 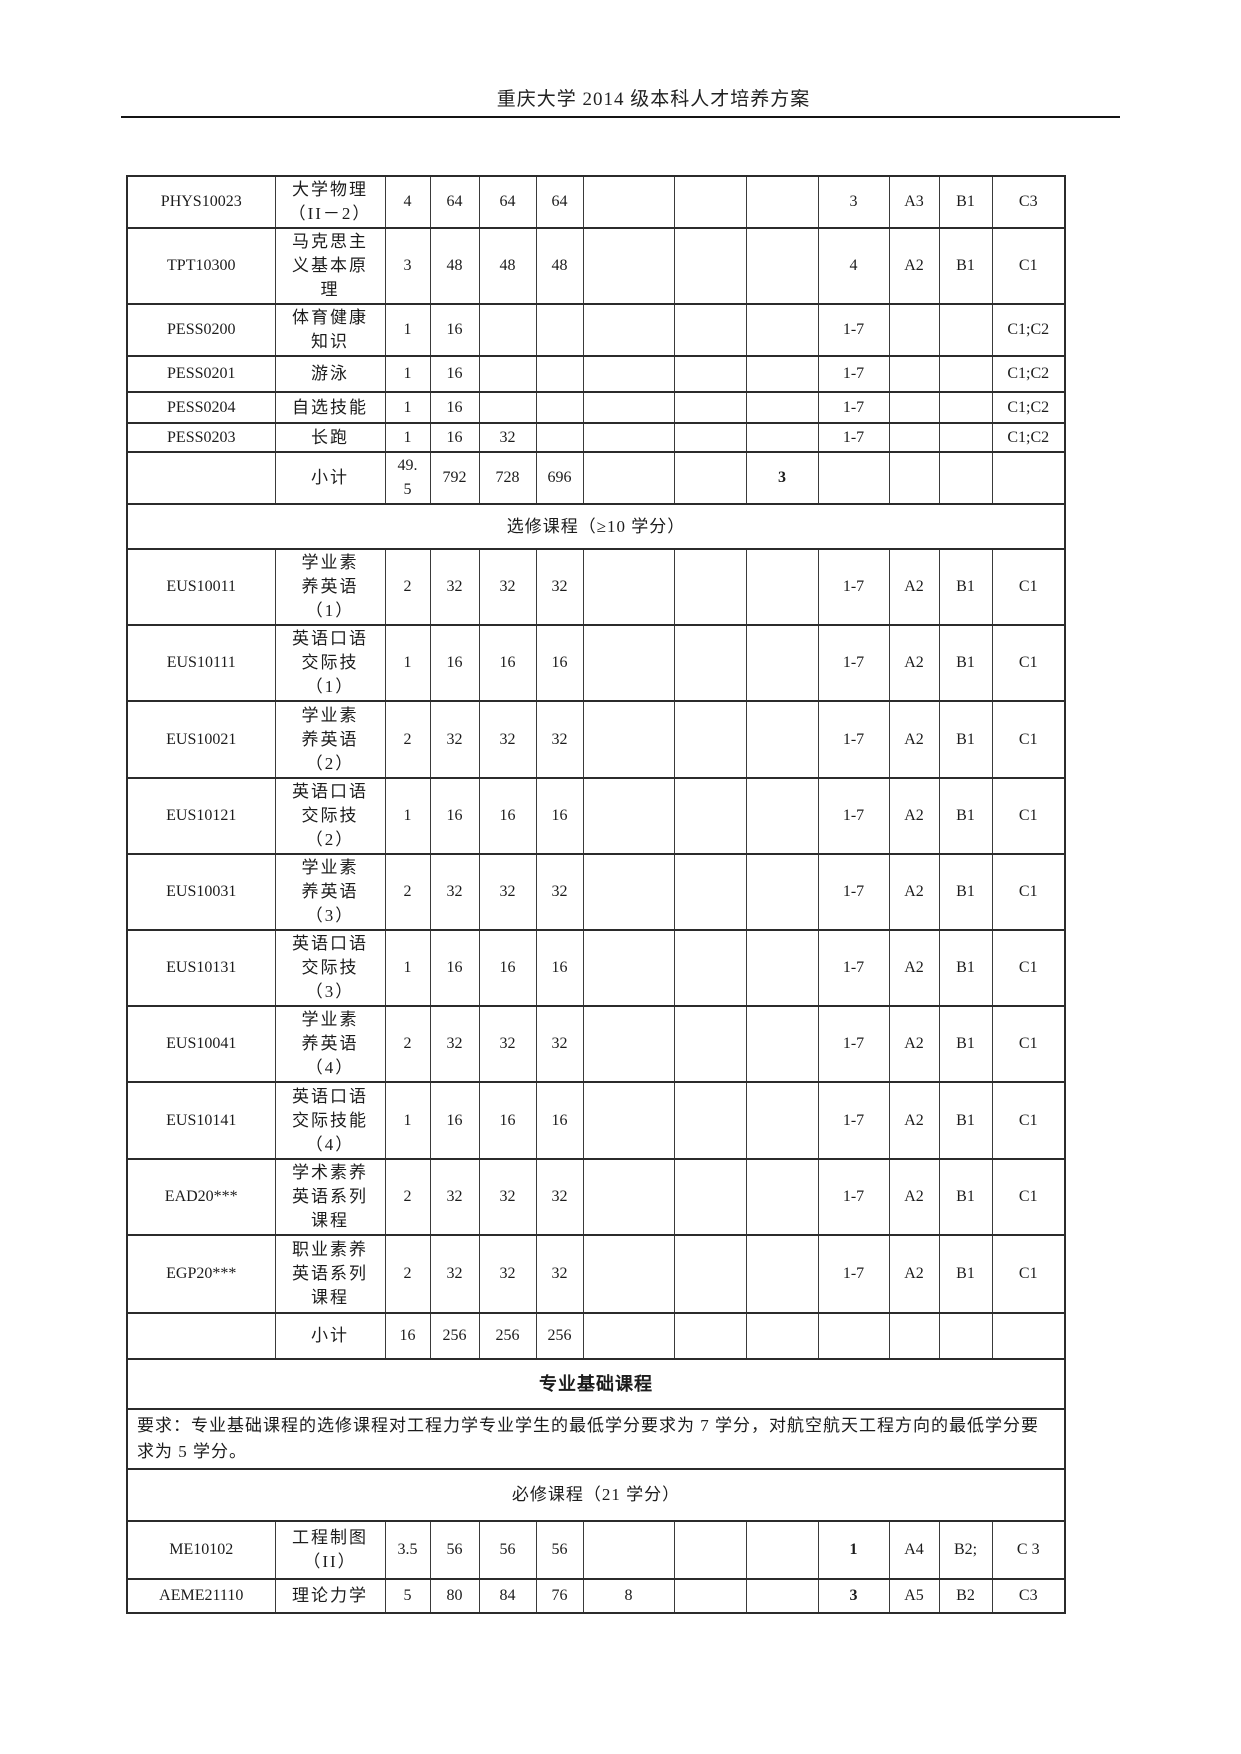 What do you see at coordinates (1028, 437) in the screenshot?
I see `cell-r5-c12: C1;C2` at bounding box center [1028, 437].